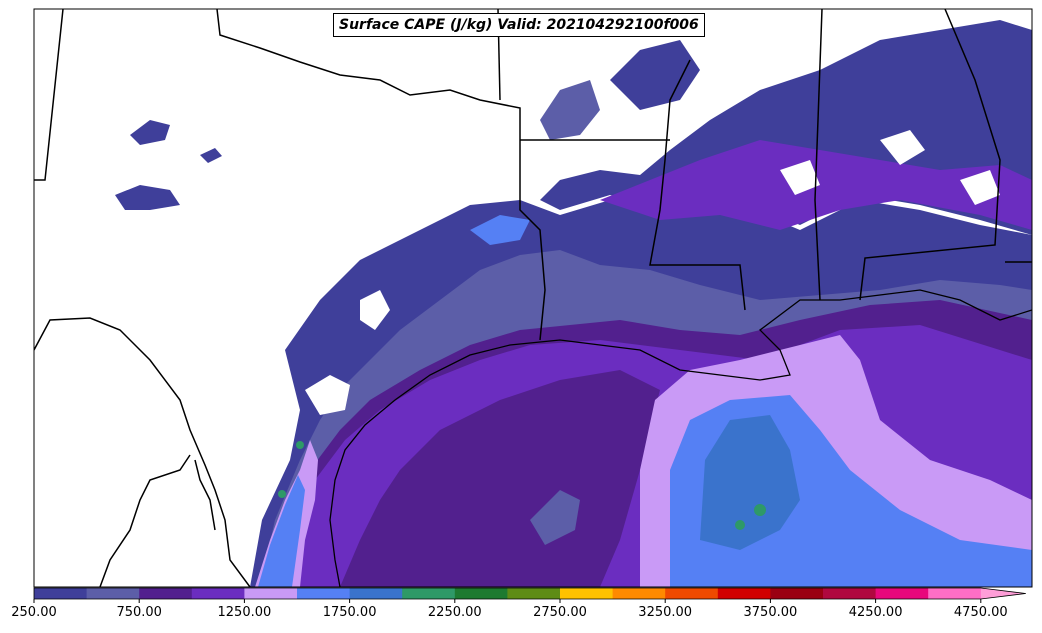  What do you see at coordinates (980, 612) in the screenshot?
I see `colorbar-tick-label: 4750.00` at bounding box center [980, 612].